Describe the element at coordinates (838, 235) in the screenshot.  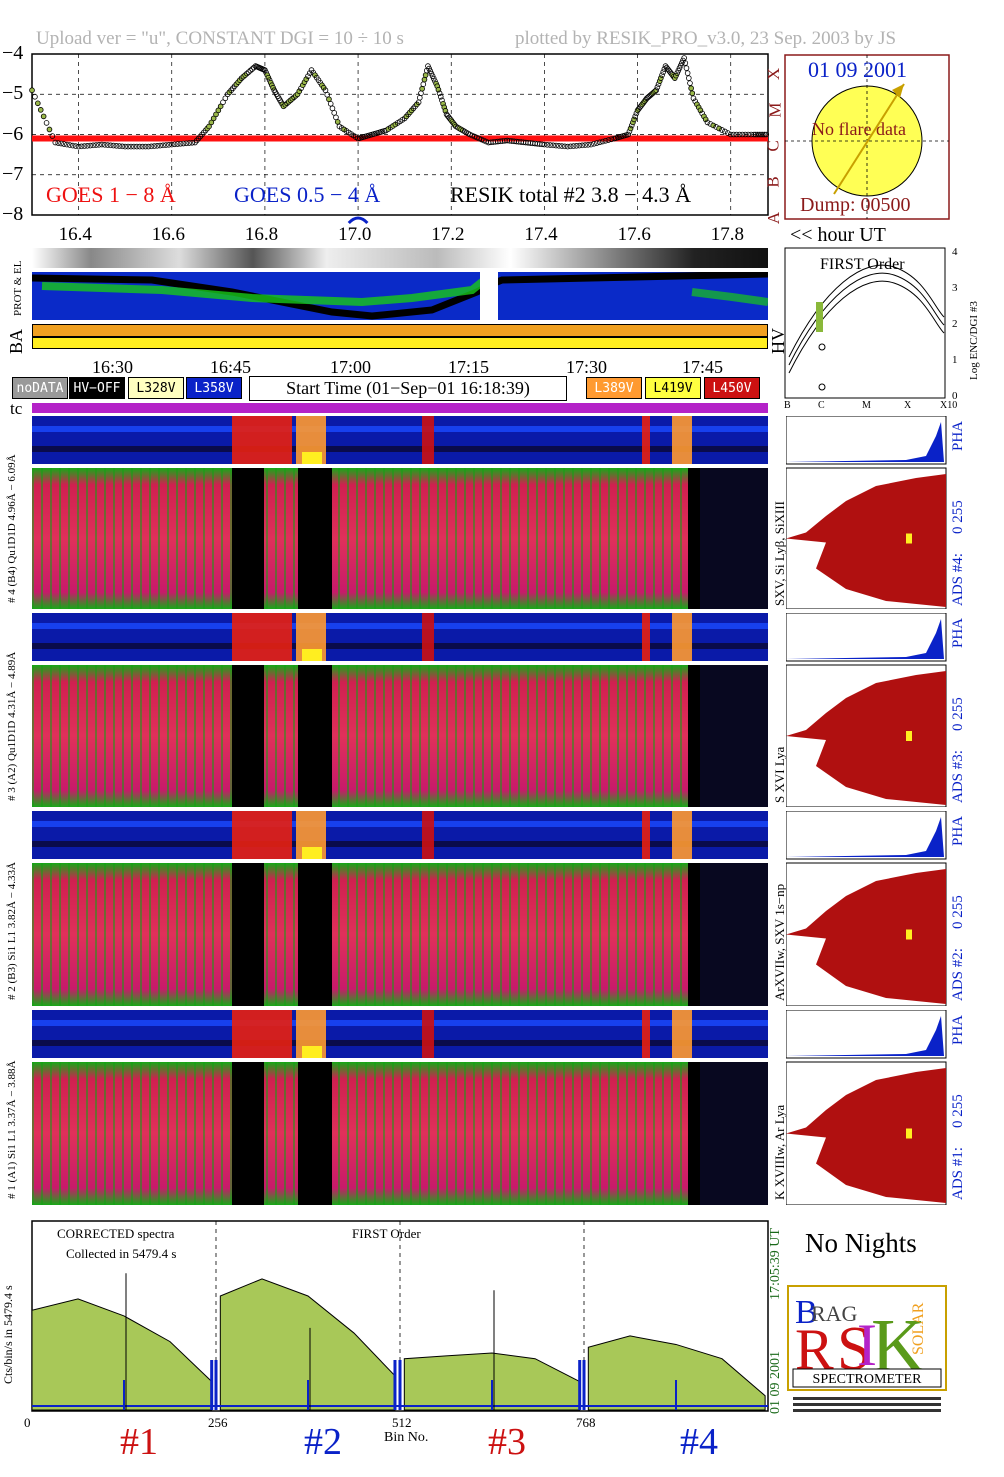
I see `x-unit-label: << hour UT` at that location.